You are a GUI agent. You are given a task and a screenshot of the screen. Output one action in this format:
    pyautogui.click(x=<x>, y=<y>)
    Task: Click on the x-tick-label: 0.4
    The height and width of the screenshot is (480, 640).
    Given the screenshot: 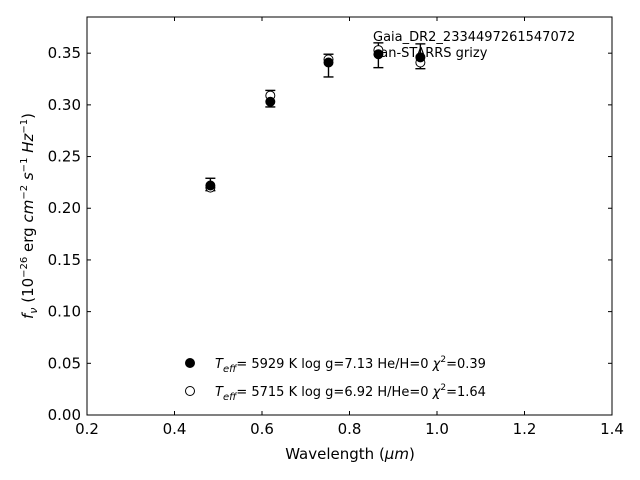 What is the action you would take?
    pyautogui.click(x=175, y=429)
    